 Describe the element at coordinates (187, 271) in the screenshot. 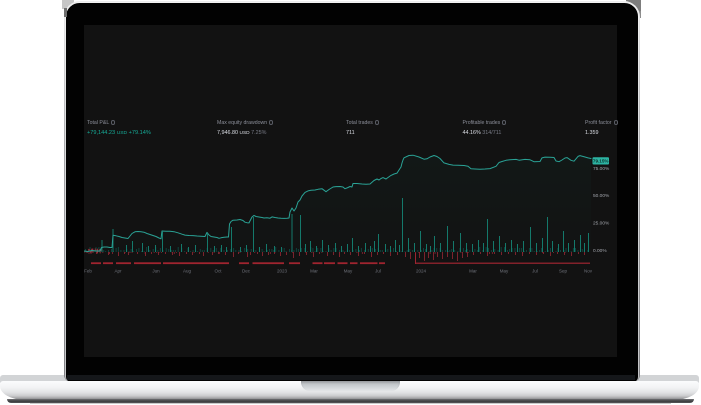

I see `svg-text: Aug` at that location.